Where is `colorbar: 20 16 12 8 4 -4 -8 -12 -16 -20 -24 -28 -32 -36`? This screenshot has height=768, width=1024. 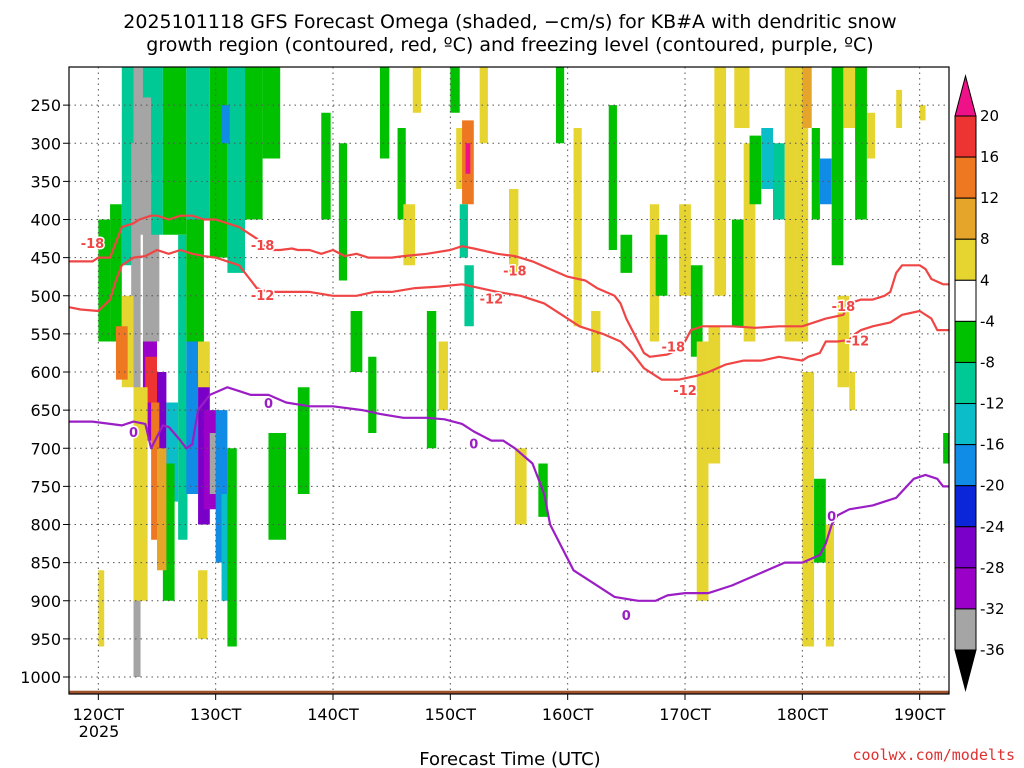 colorbar: 20 16 12 8 4 -4 -8 -12 -16 -20 -24 -28 -32 -36 is located at coordinates (979, 383).